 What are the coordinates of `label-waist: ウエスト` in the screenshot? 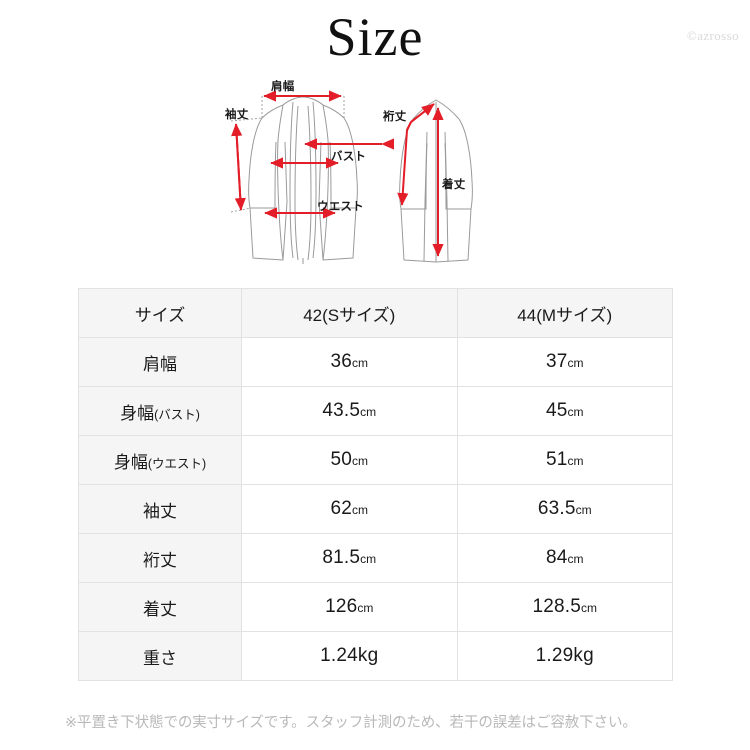 It's located at (340, 207).